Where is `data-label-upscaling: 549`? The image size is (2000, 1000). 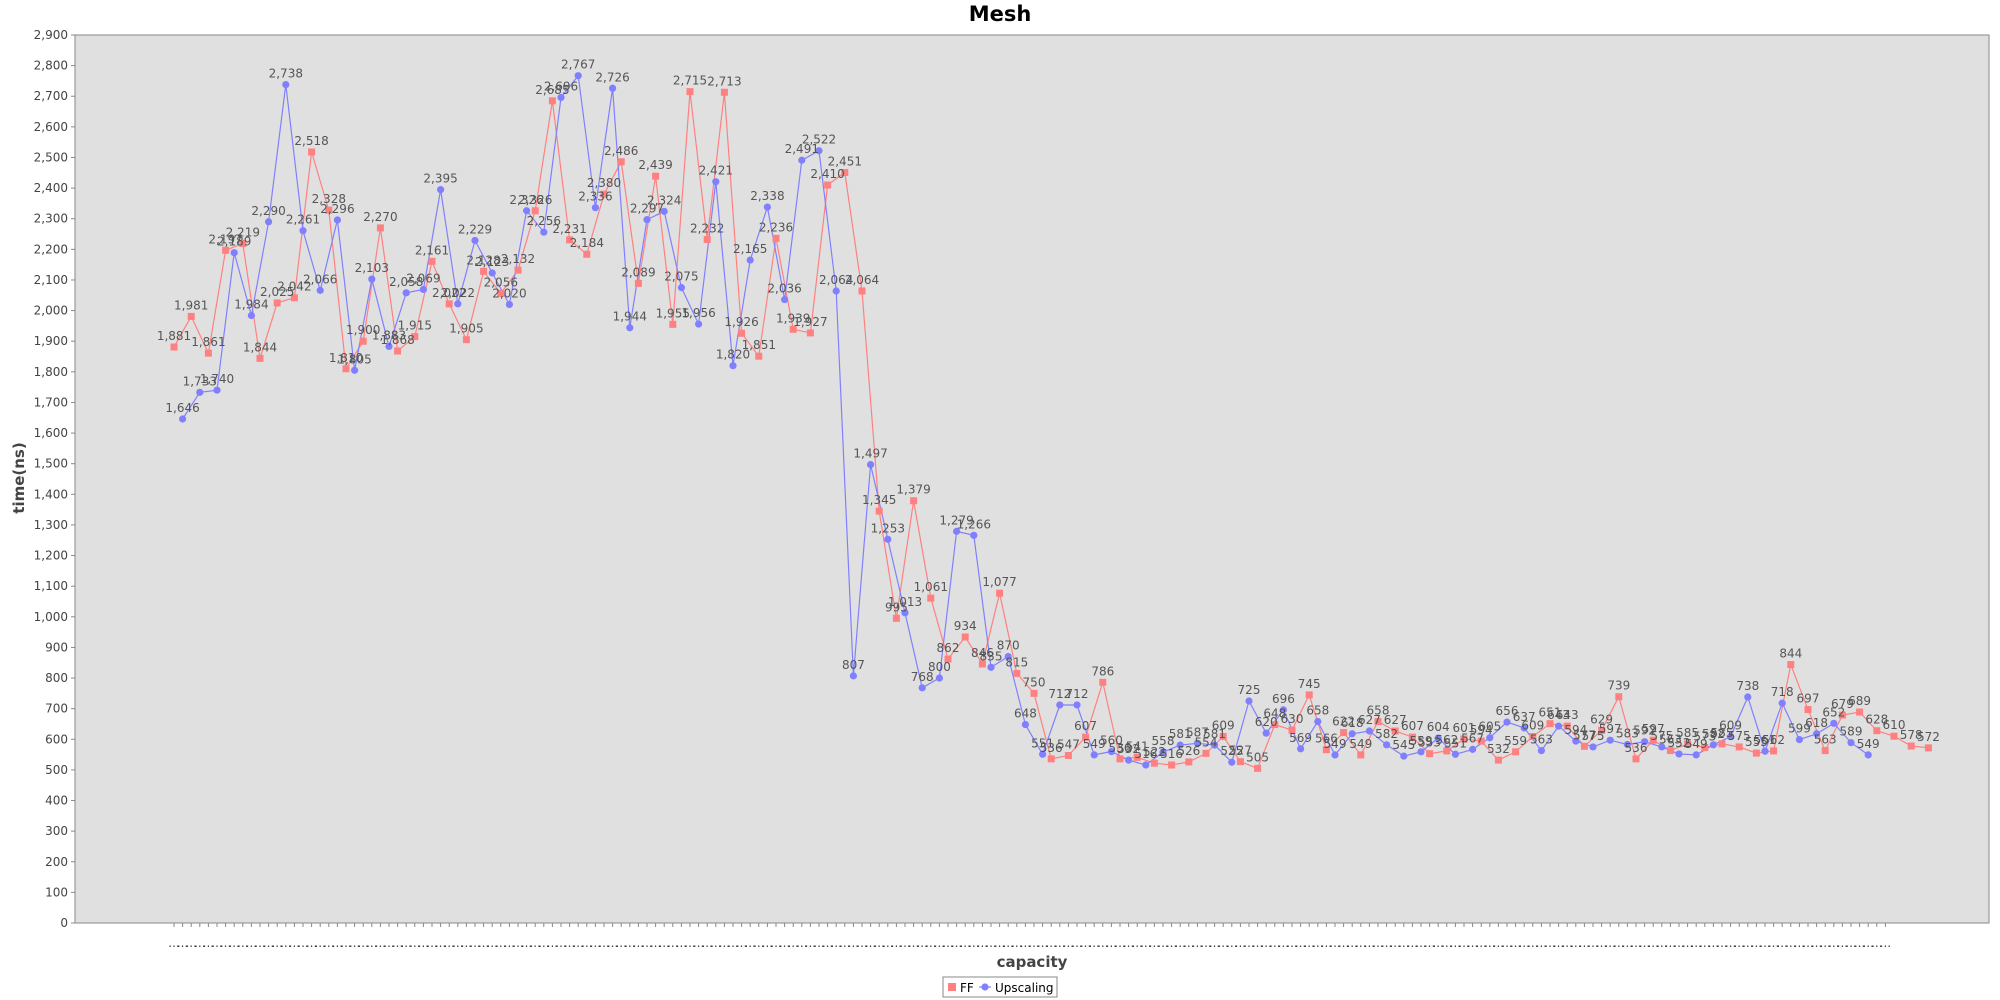 data-label-upscaling: 549 is located at coordinates (1335, 744).